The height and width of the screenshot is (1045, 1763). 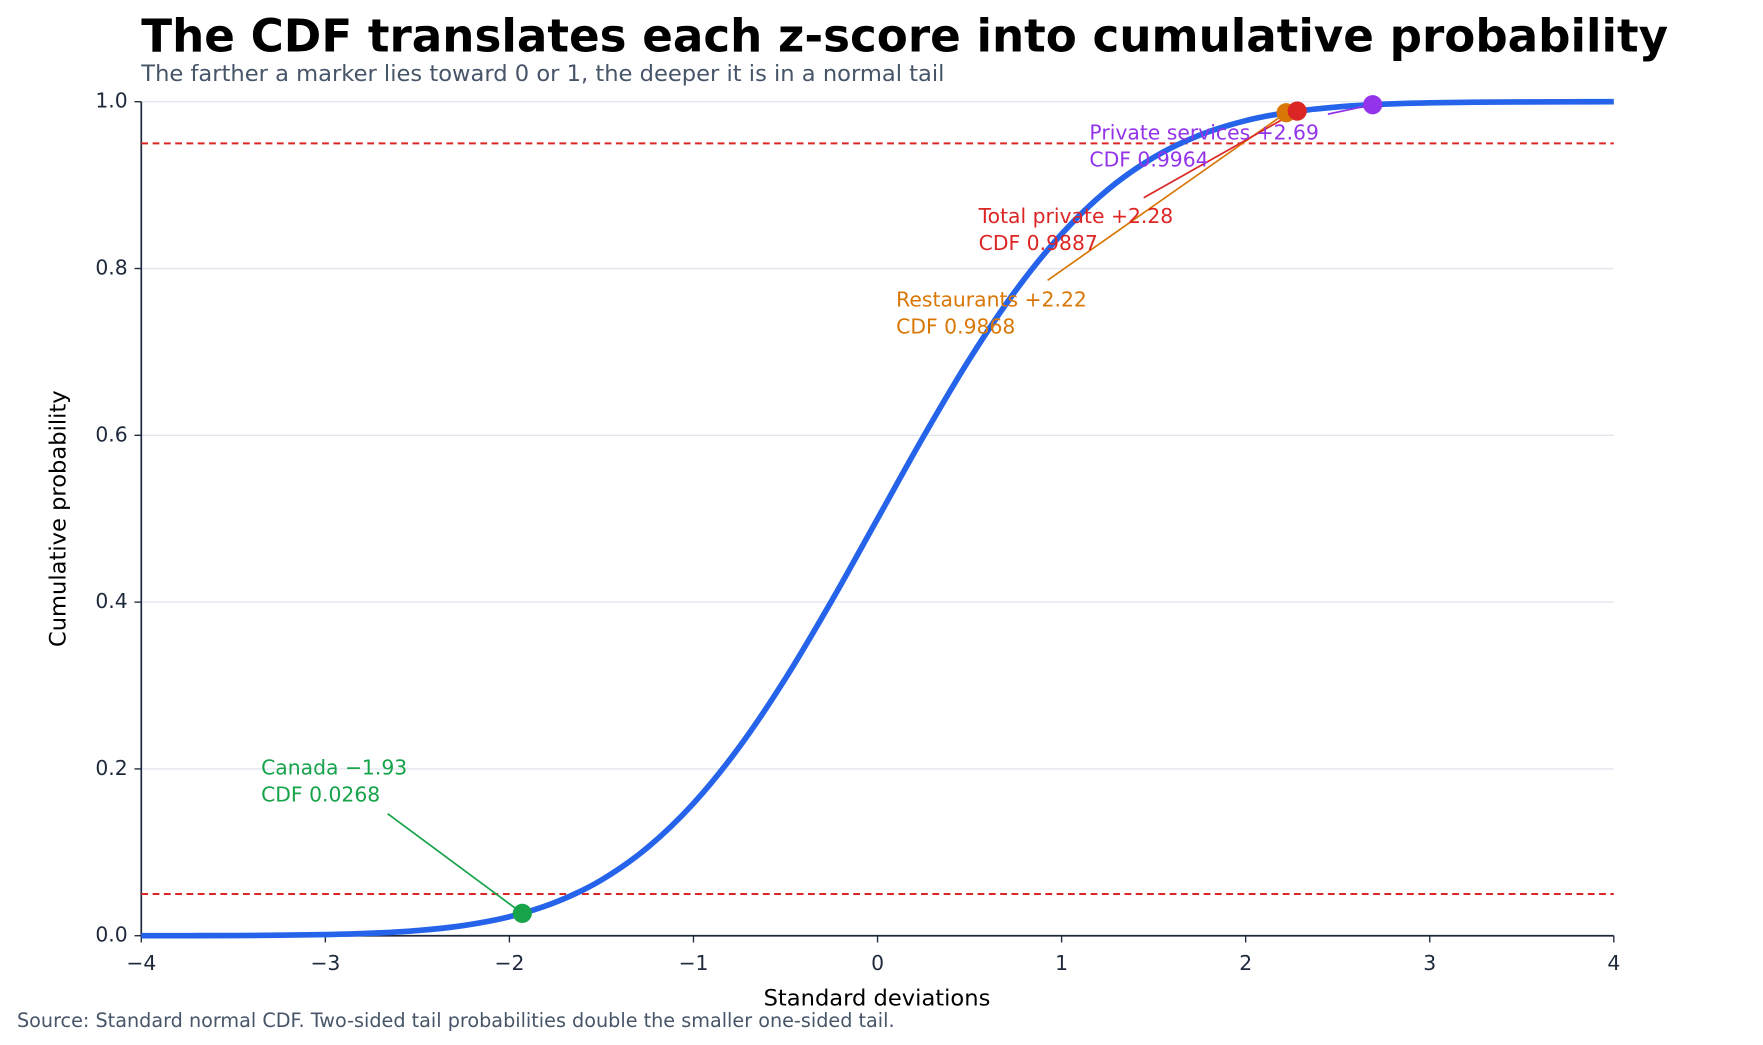 I want to click on x-tick-label: −3, so click(x=325, y=963).